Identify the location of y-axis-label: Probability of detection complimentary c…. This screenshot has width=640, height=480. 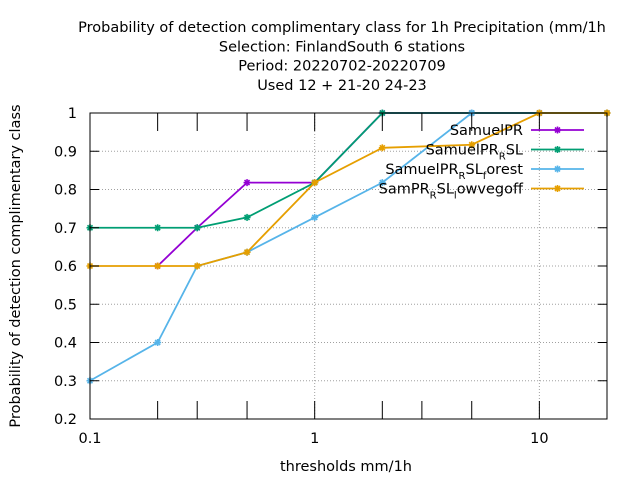
(16, 265).